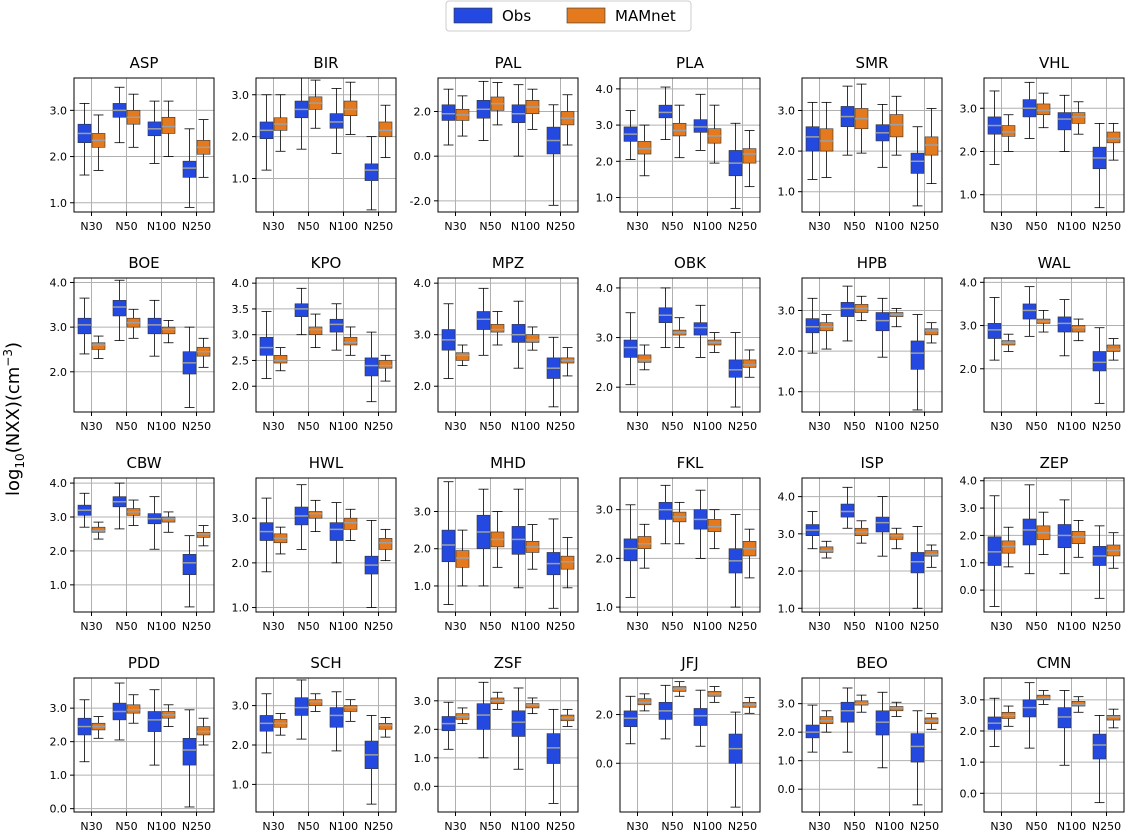 This screenshot has width=1127, height=838. Describe the element at coordinates (13, 410) in the screenshot. I see `y-axis-label-mid: (NXX)(cm` at that location.